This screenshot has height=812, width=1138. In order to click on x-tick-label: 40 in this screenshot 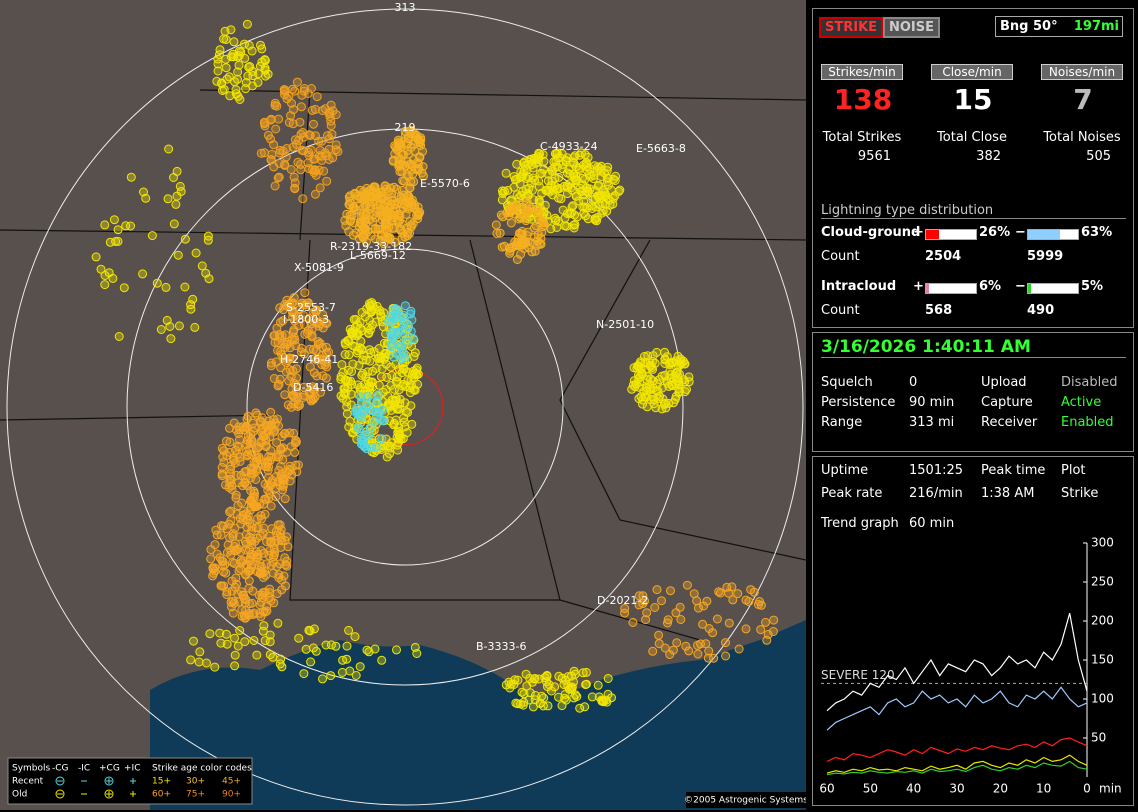, I will do `click(913, 789)`.